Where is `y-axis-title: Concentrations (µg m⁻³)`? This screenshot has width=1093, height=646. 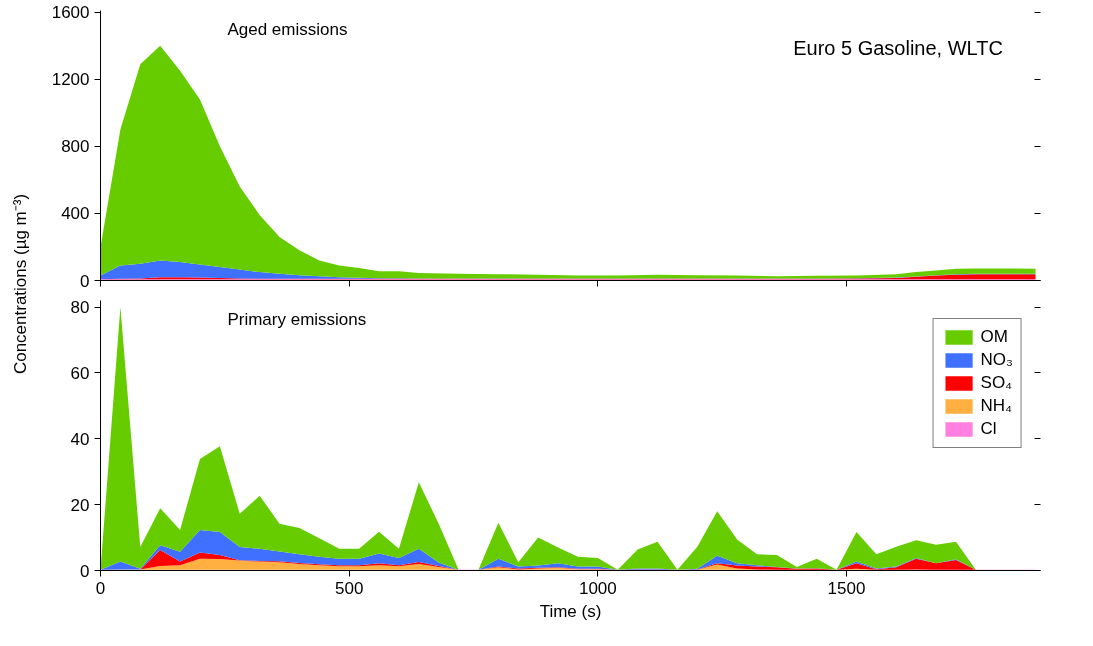 y-axis-title: Concentrations (µg m⁻³) is located at coordinates (20, 284).